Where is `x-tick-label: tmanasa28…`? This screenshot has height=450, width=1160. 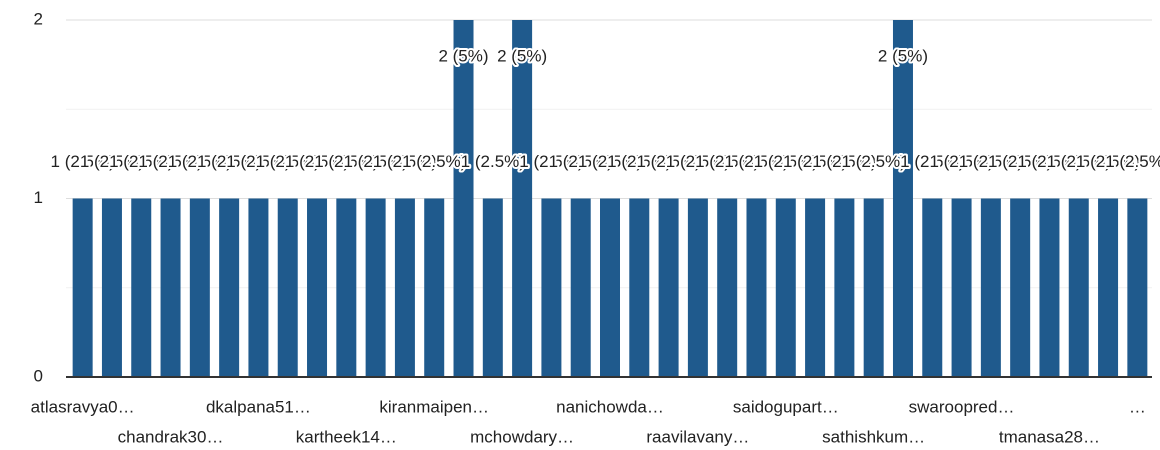
x-tick-label: tmanasa28… is located at coordinates (1049, 436).